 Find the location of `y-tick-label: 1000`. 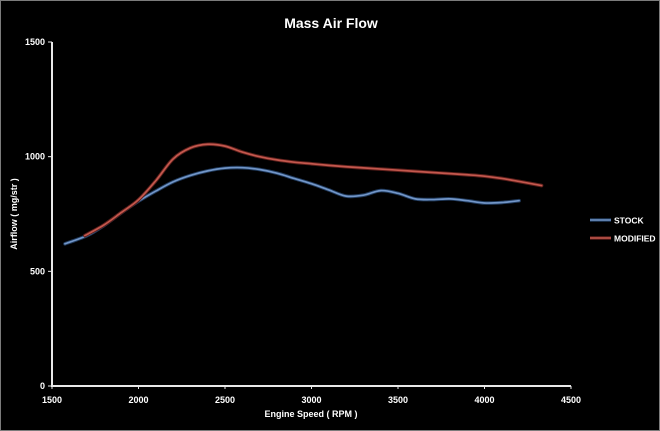

y-tick-label: 1000 is located at coordinates (35, 157).